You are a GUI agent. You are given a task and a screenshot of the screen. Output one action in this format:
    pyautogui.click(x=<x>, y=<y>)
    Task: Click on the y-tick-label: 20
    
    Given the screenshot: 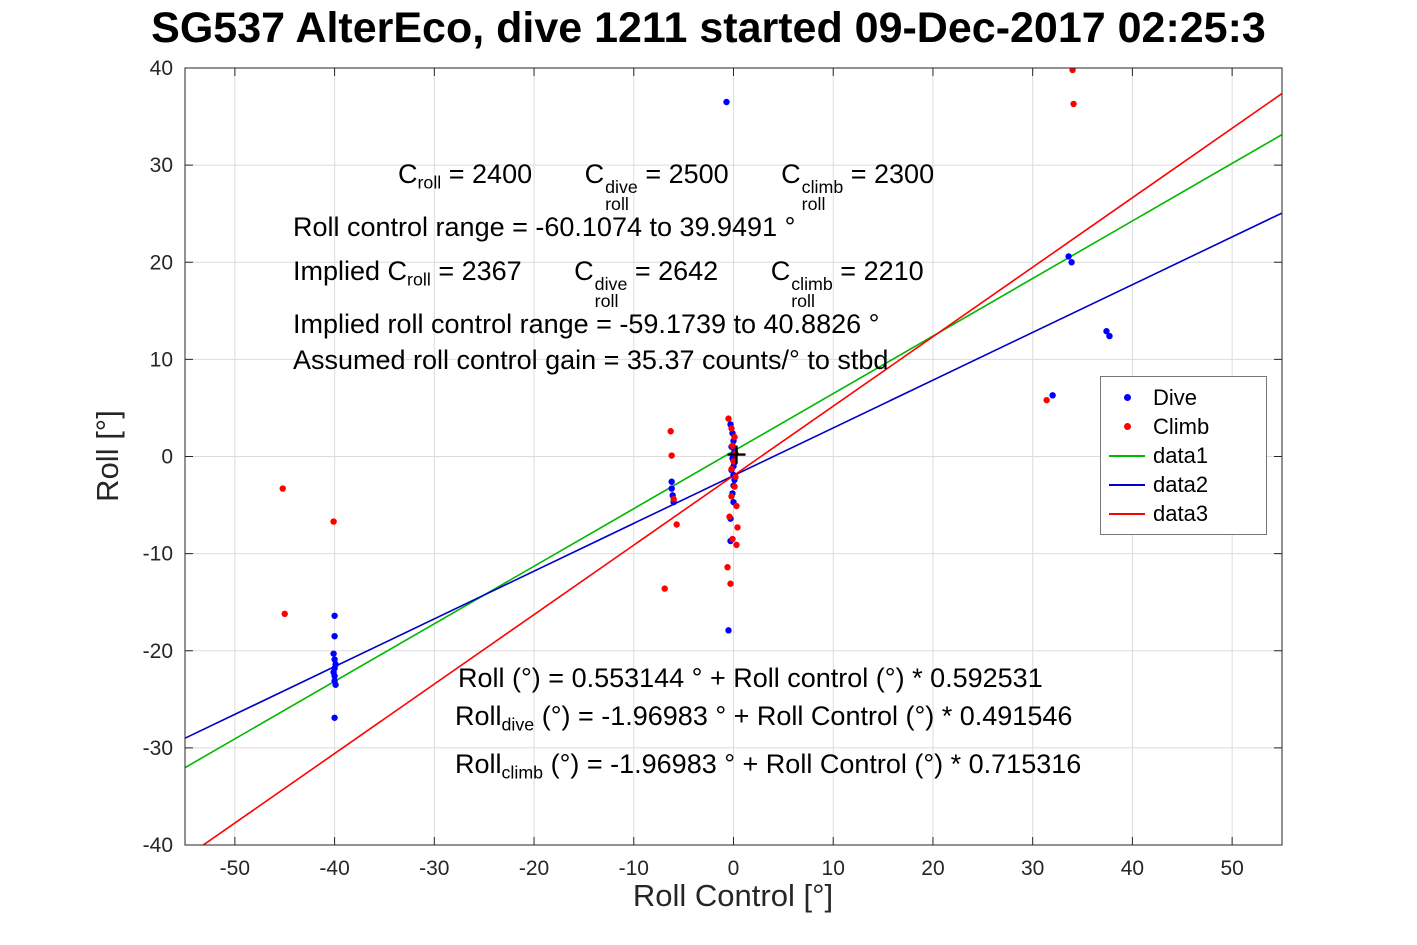 What is the action you would take?
    pyautogui.click(x=161, y=262)
    